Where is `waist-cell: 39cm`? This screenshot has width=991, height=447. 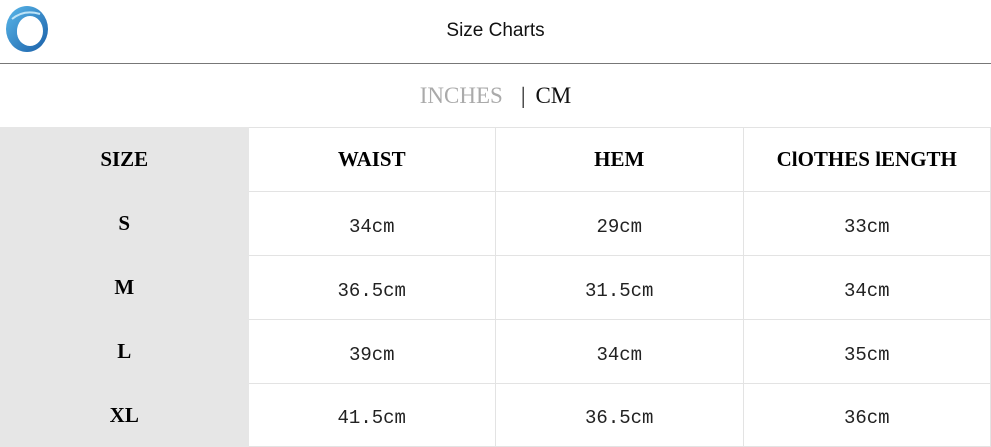
waist-cell: 39cm is located at coordinates (371, 351).